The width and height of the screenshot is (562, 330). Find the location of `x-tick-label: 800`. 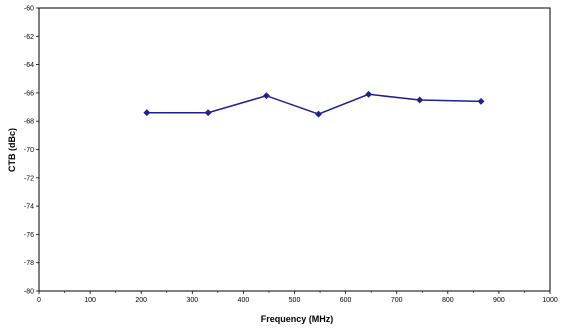

x-tick-label: 800 is located at coordinates (448, 300).